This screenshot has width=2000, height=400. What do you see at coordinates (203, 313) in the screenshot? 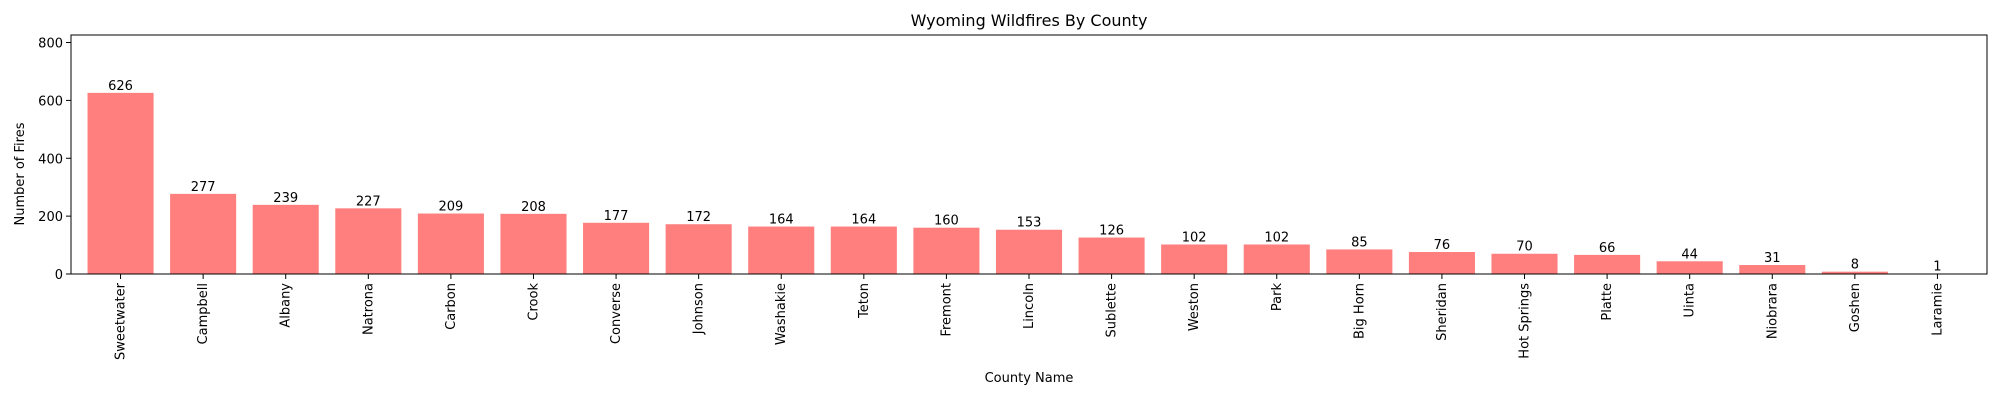
I see `x-tick-label: Campbell` at bounding box center [203, 313].